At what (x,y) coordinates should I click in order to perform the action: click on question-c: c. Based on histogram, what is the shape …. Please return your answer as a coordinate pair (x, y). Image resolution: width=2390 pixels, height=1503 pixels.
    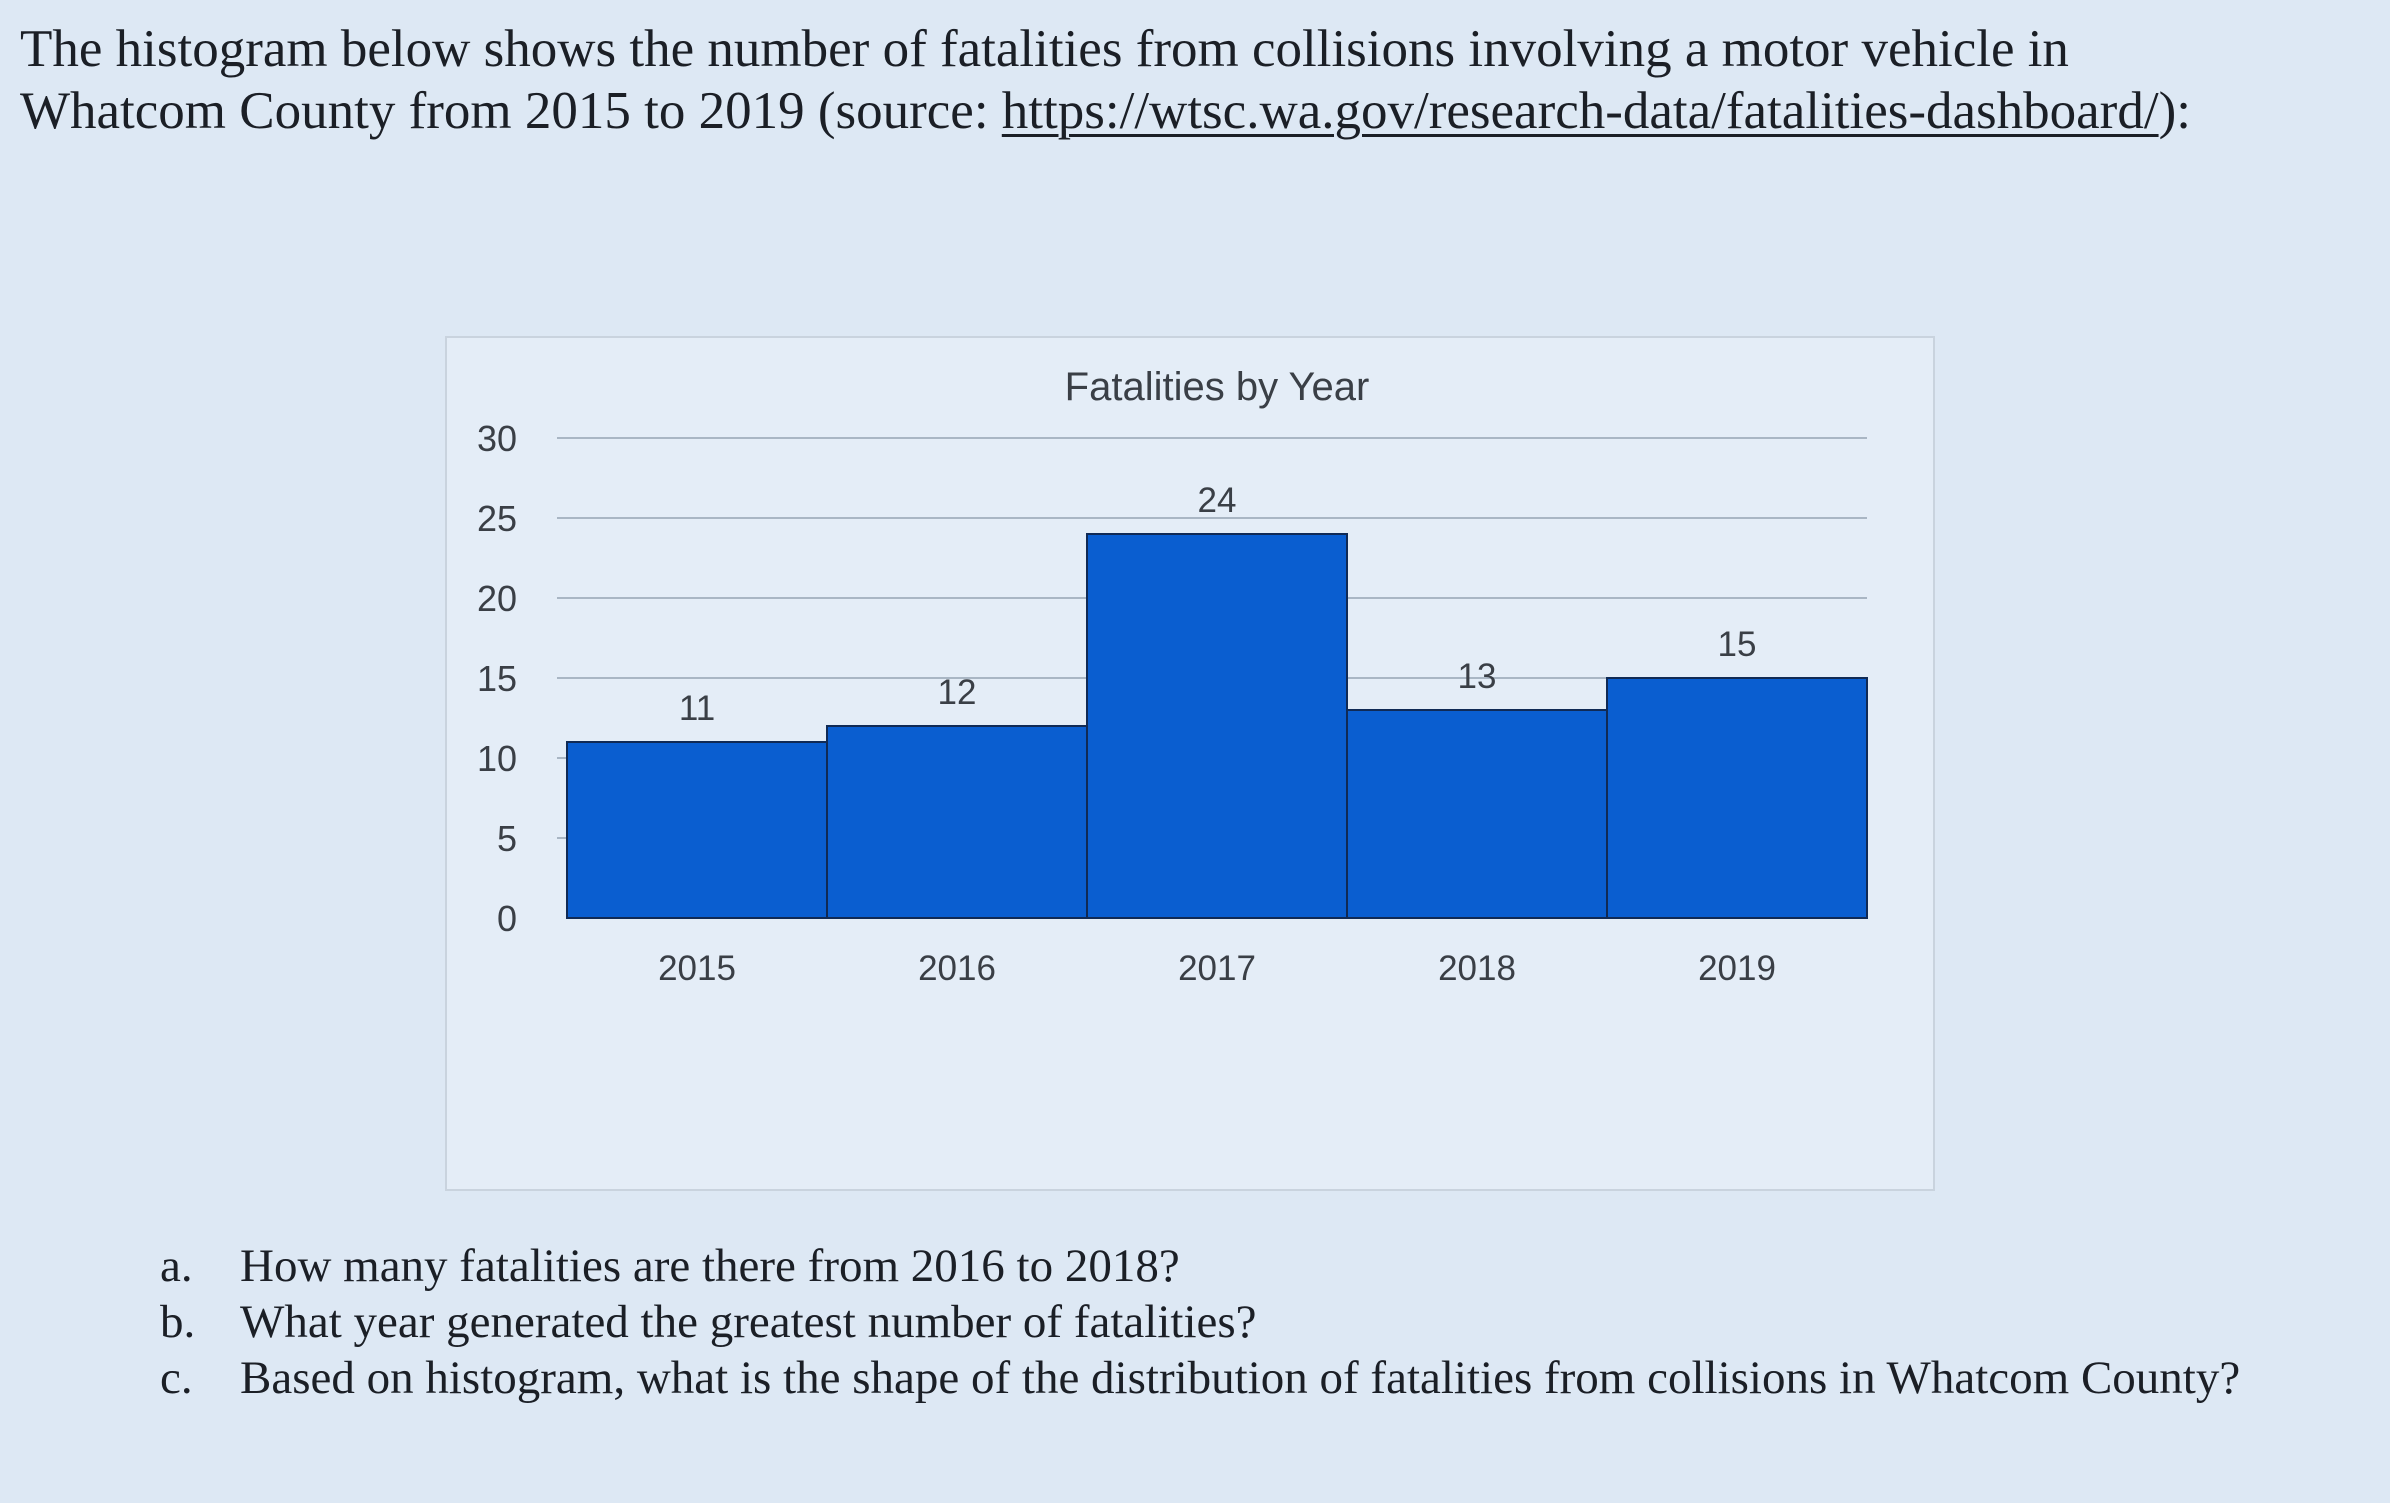
    Looking at the image, I should click on (1235, 1378).